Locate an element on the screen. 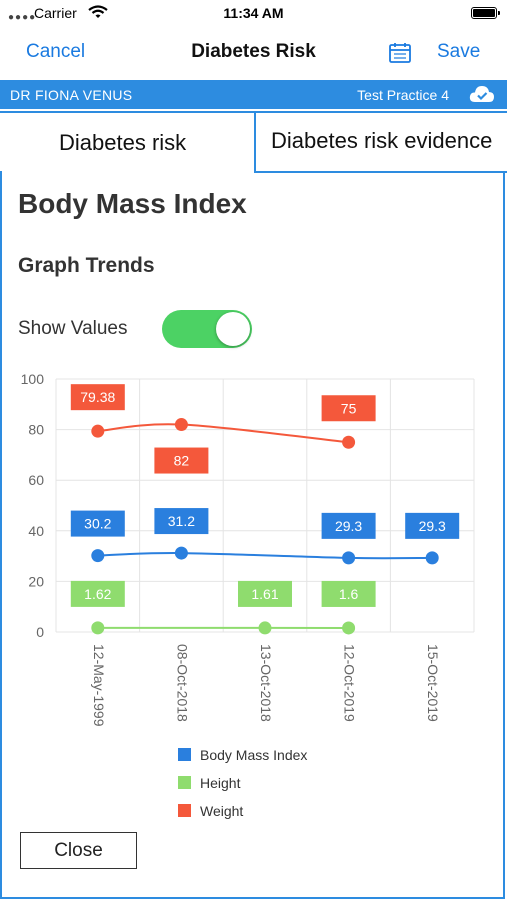 Image resolution: width=507 pixels, height=900 pixels. value-label-weight: 79.38 is located at coordinates (97, 397).